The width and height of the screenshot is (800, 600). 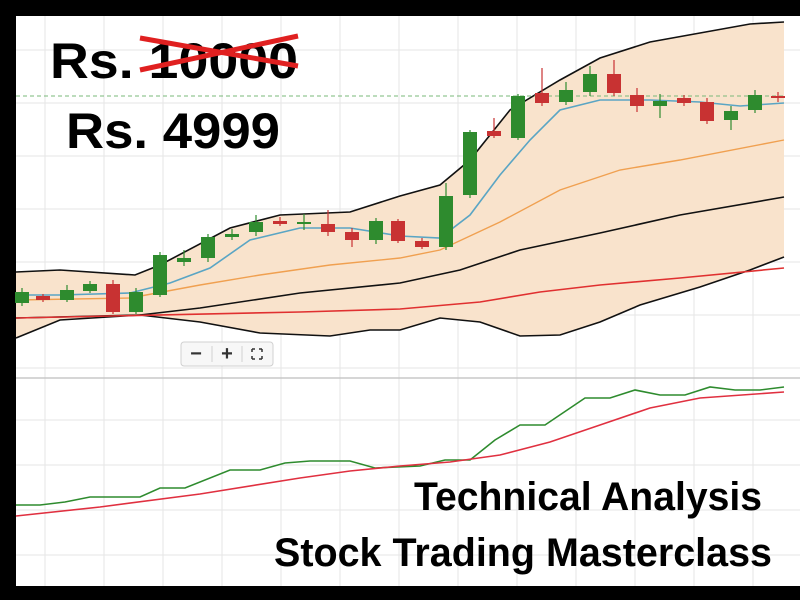 I want to click on lower-band, so click(x=400, y=297).